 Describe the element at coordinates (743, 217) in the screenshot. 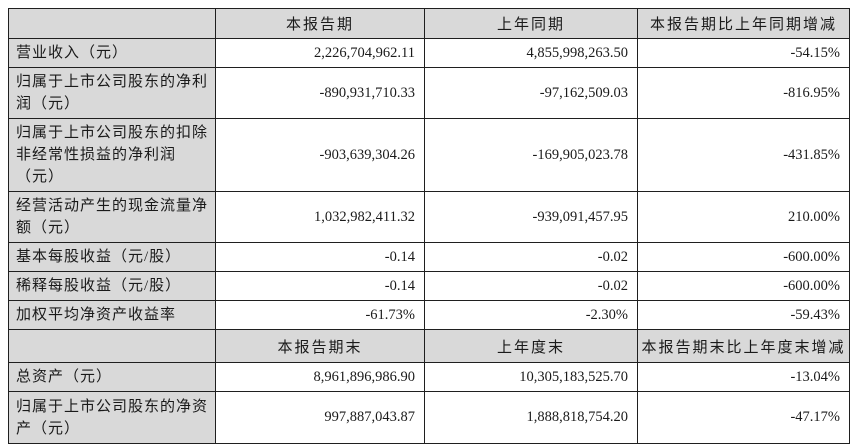

I see `value-change: 210.00%` at that location.